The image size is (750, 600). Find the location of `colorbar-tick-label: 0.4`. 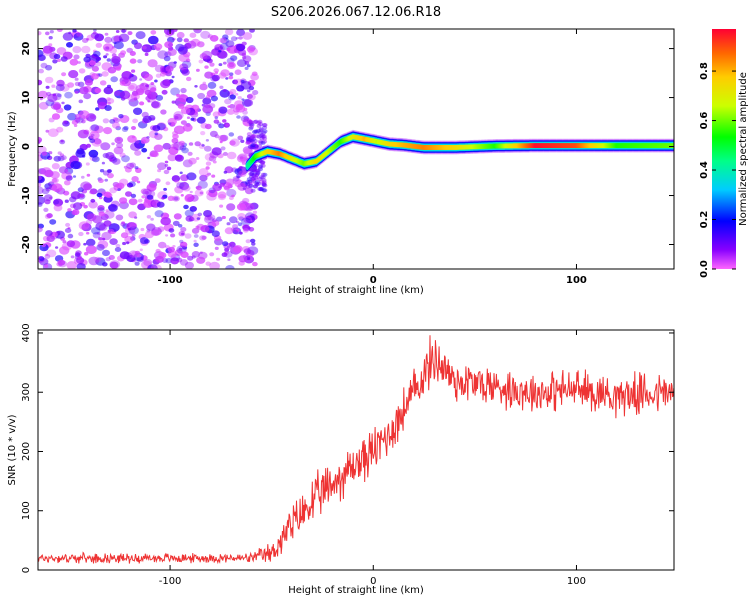

colorbar-tick-label: 0.4 is located at coordinates (704, 170).